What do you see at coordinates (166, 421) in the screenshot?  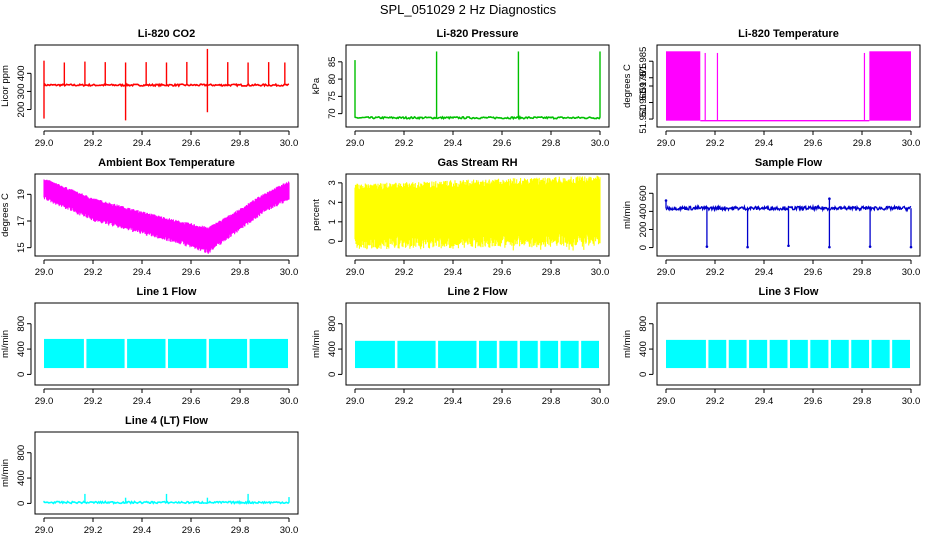 I see `panel-title: Line 4 (LT) Flow` at bounding box center [166, 421].